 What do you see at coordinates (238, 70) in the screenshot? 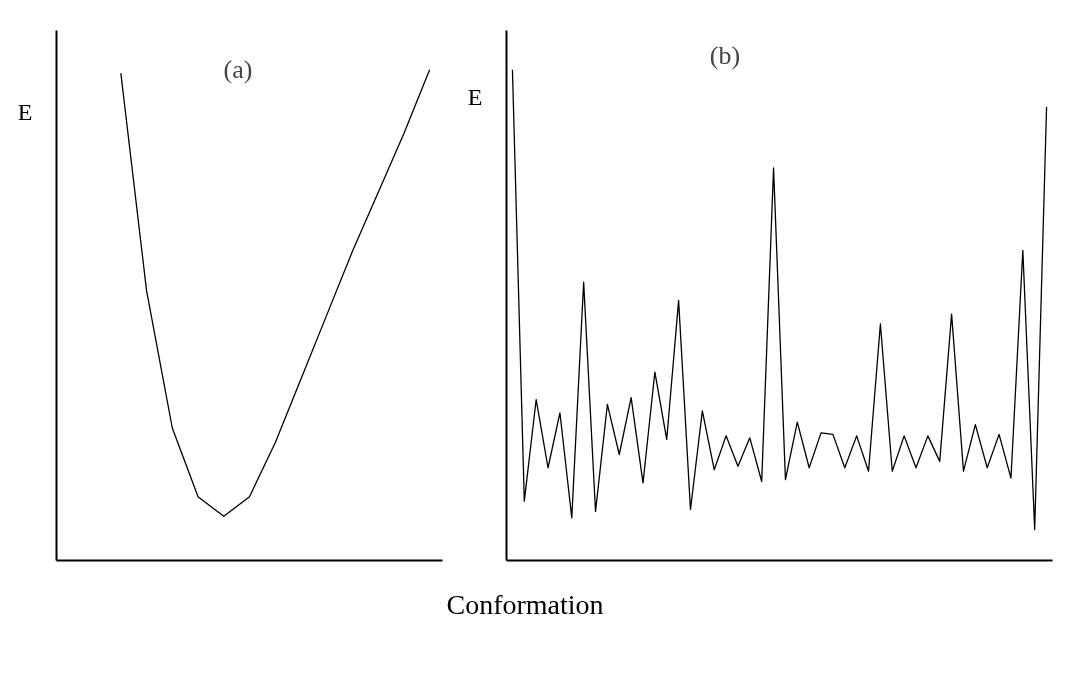
I see `chart-title: (a)` at bounding box center [238, 70].